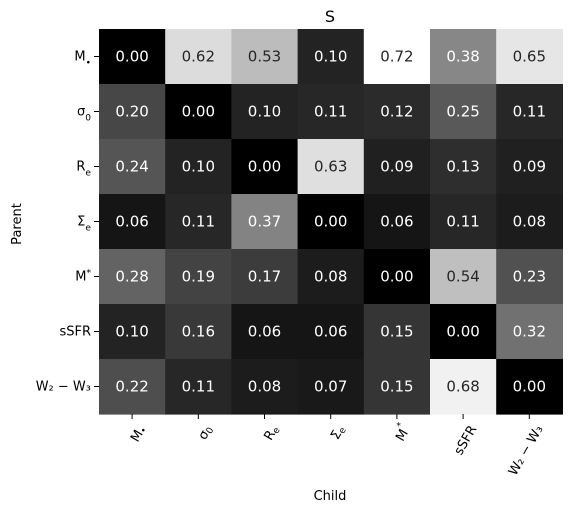 The width and height of the screenshot is (573, 513). I want to click on x-tick-label: W₂ − W₃, so click(526, 450).